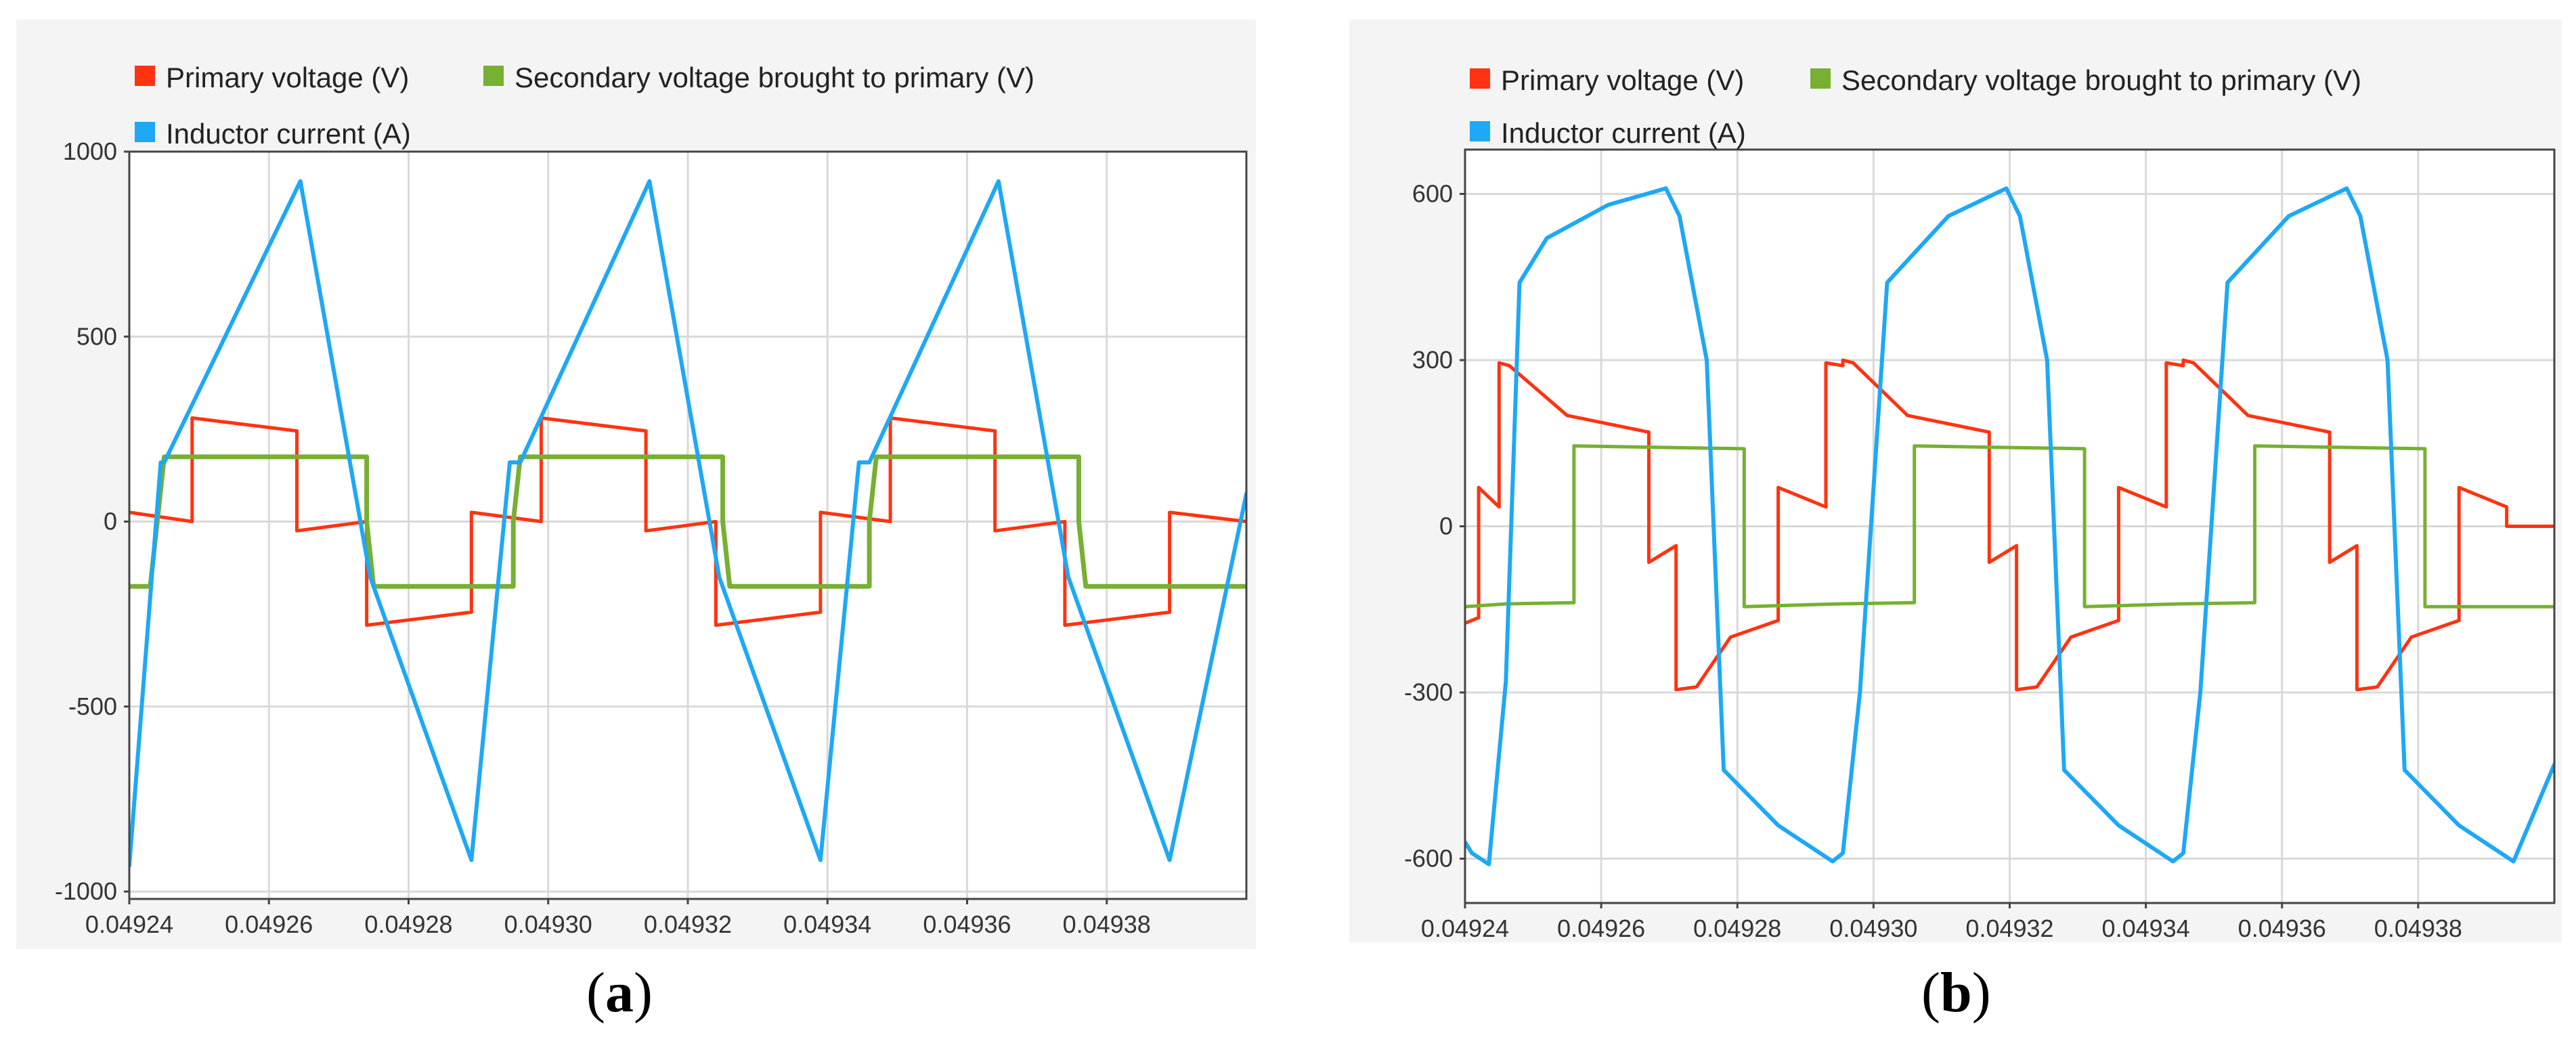  I want to click on y-tick-label: 500, so click(97, 336).